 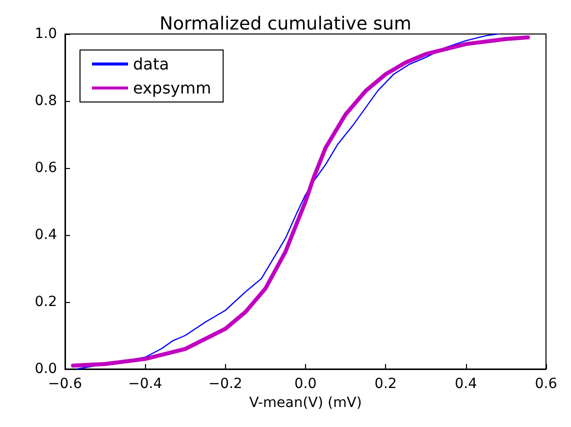 What do you see at coordinates (65, 384) in the screenshot?
I see `x-tick-label: −0.6` at bounding box center [65, 384].